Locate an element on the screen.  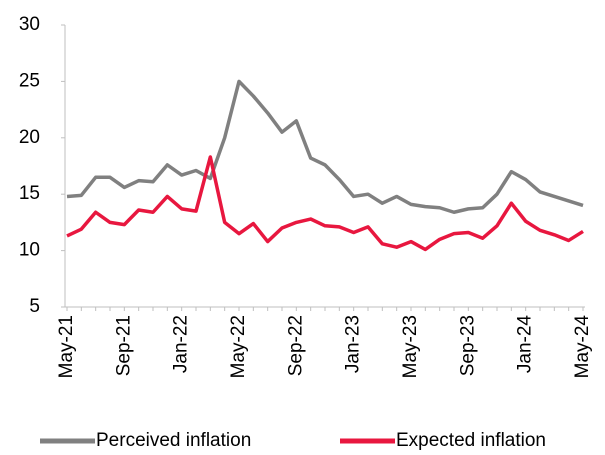
y-tick-label: 30 is located at coordinates (29, 24).